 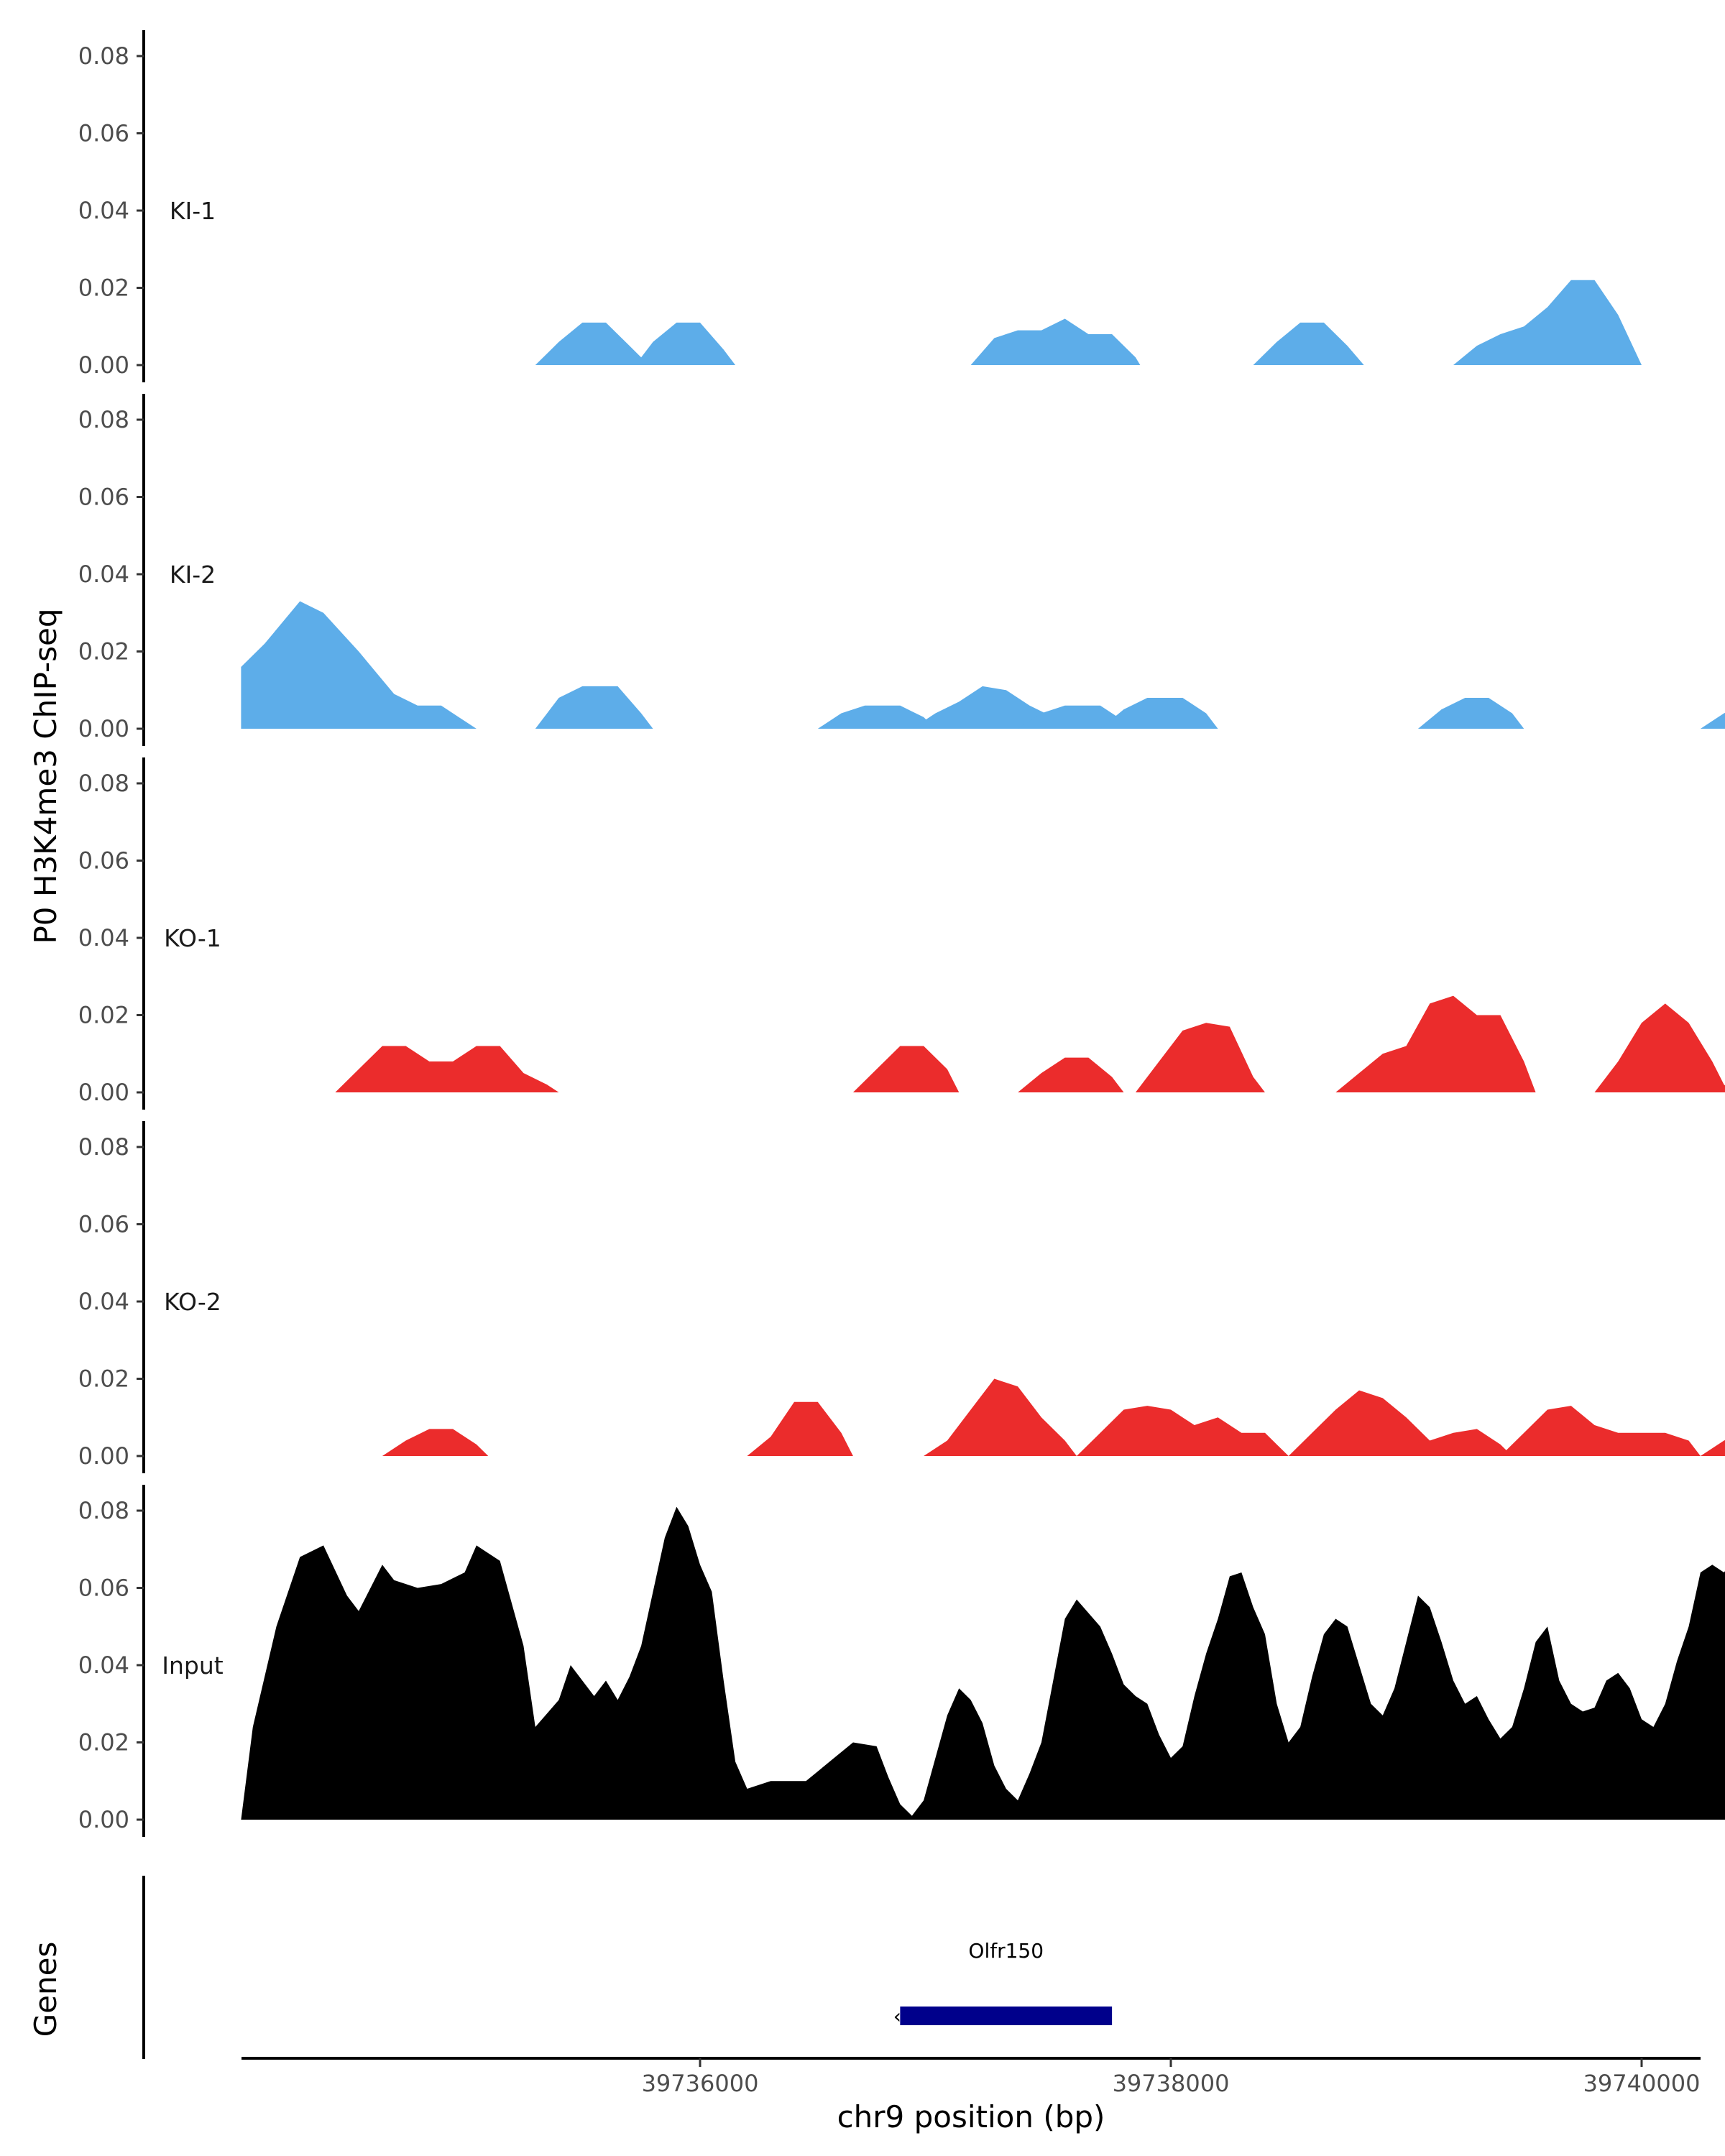 What do you see at coordinates (192, 938) in the screenshot?
I see `track-label: KO-1` at bounding box center [192, 938].